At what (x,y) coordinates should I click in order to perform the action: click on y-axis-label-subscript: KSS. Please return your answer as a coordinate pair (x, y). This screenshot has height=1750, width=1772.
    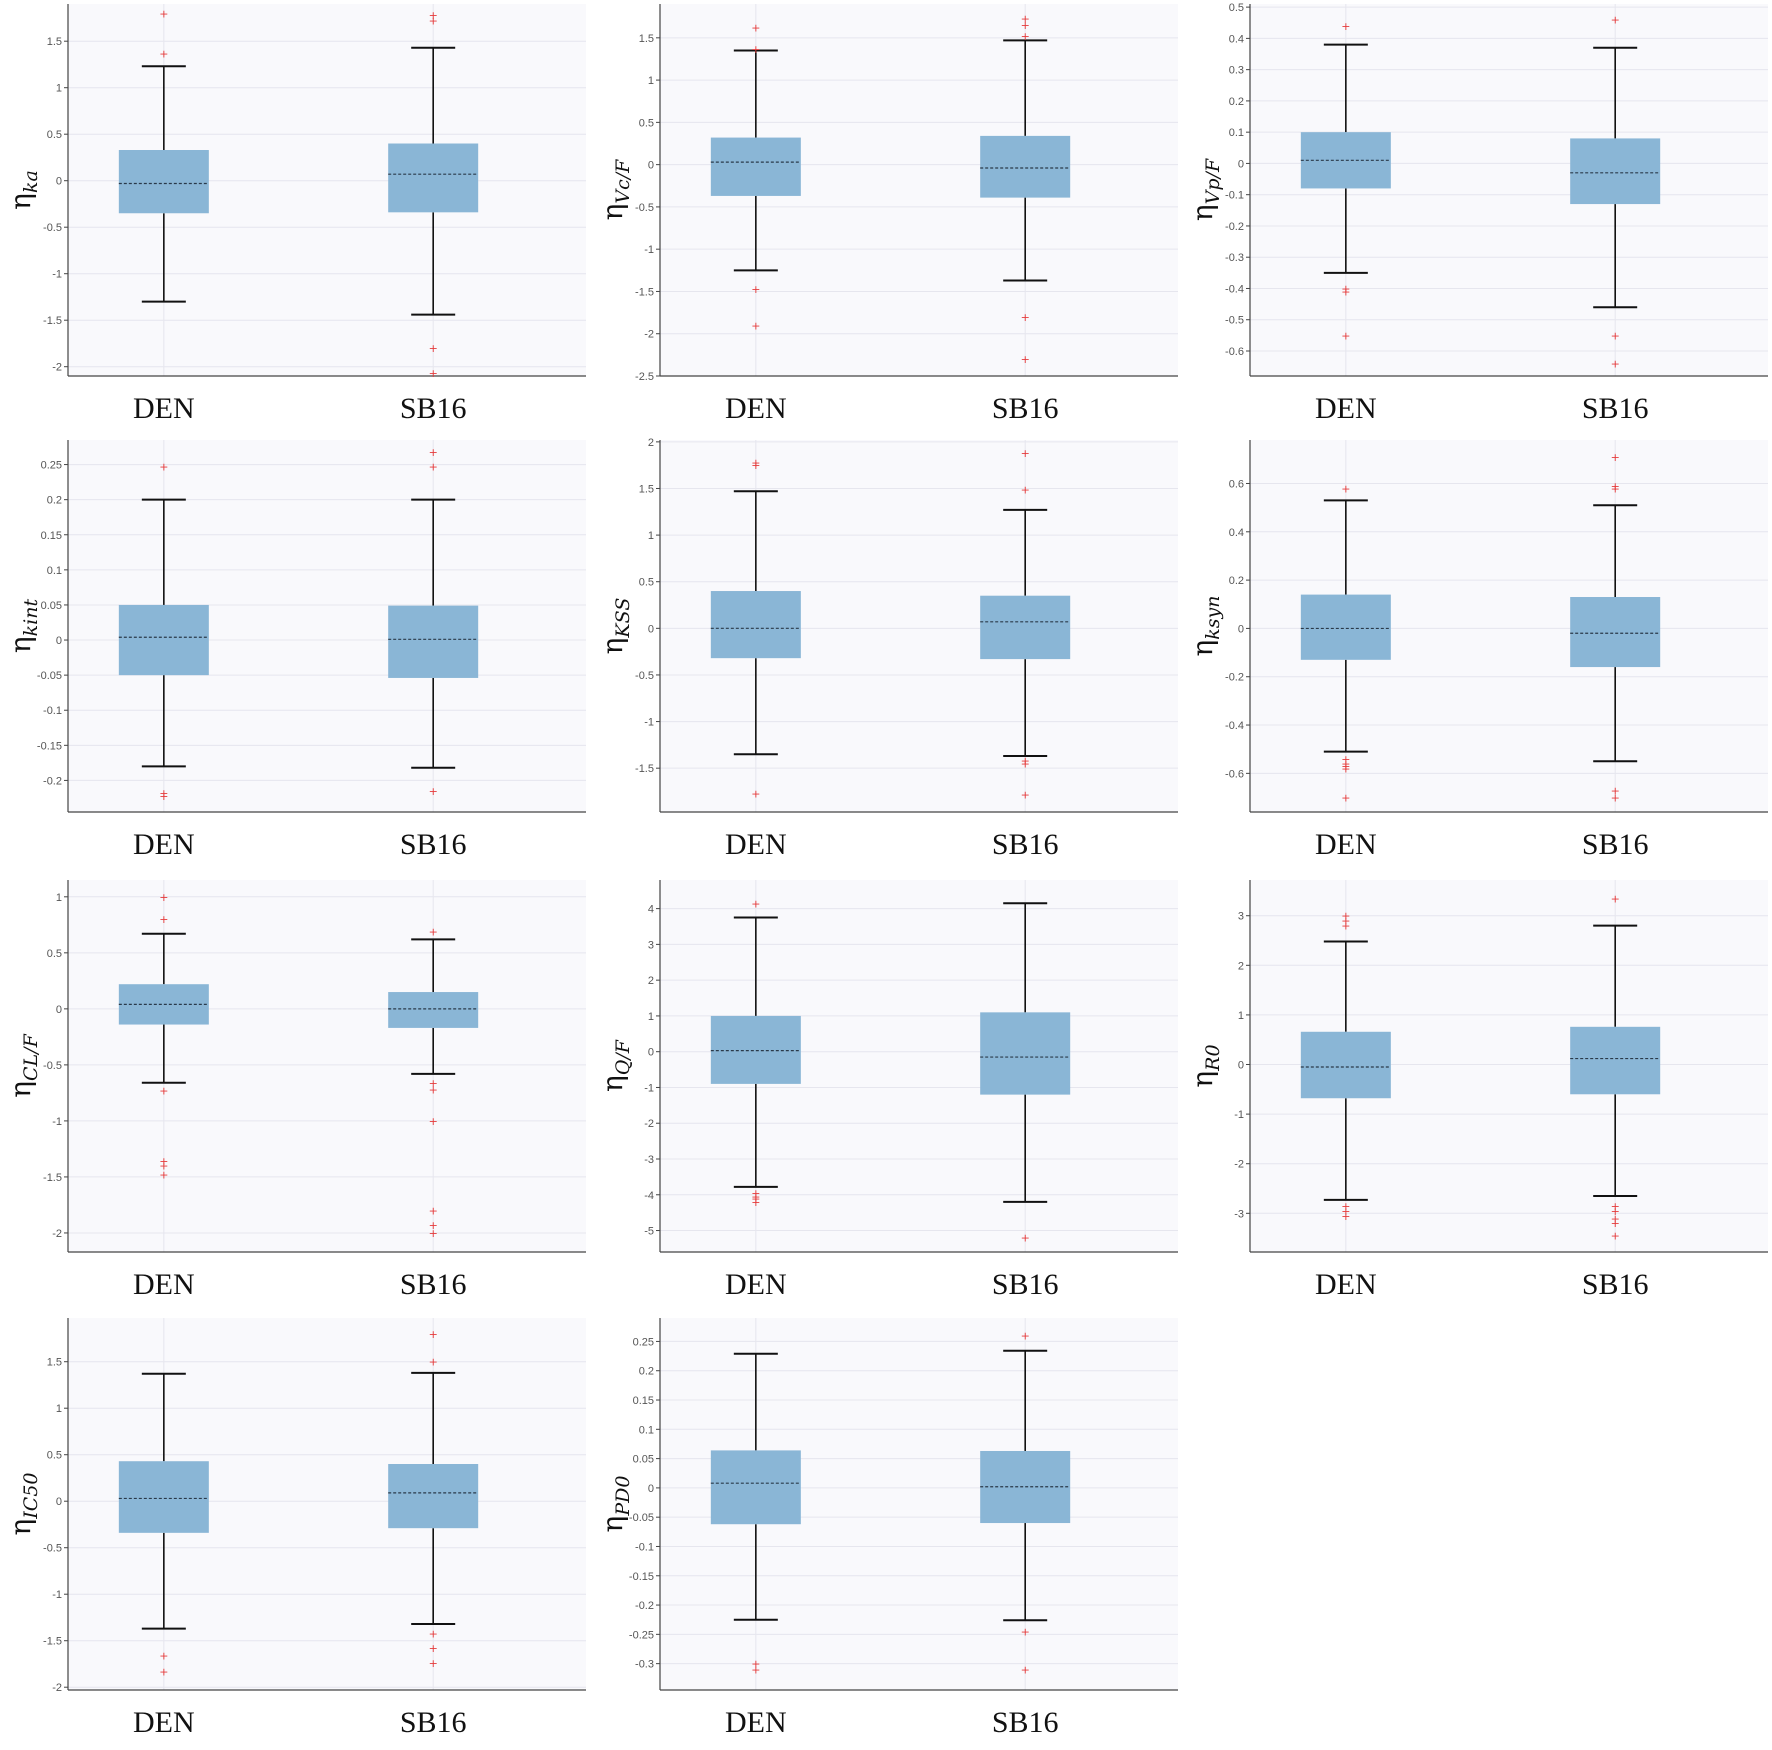
    Looking at the image, I should click on (623, 618).